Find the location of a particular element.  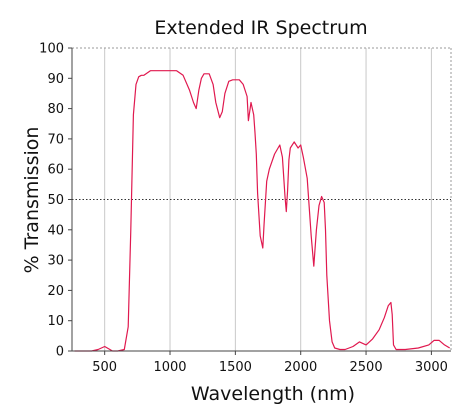

y-tick-label: 30 is located at coordinates (55, 261).